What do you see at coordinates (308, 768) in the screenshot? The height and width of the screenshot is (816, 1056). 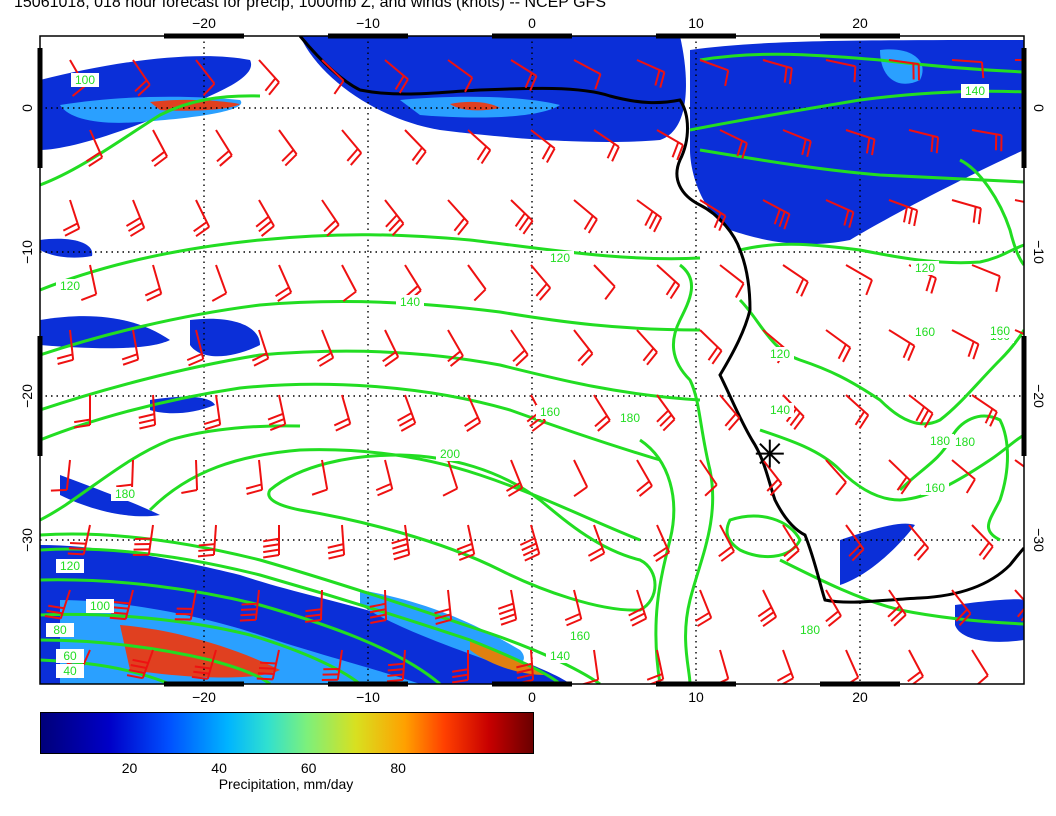 I see `colorbar-tick-label: 60` at bounding box center [308, 768].